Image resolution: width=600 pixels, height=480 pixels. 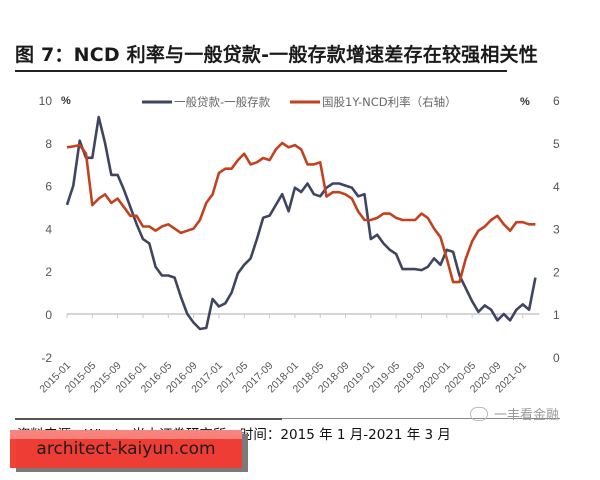 What do you see at coordinates (421, 418) in the screenshot?
I see `source-divider-right` at bounding box center [421, 418].